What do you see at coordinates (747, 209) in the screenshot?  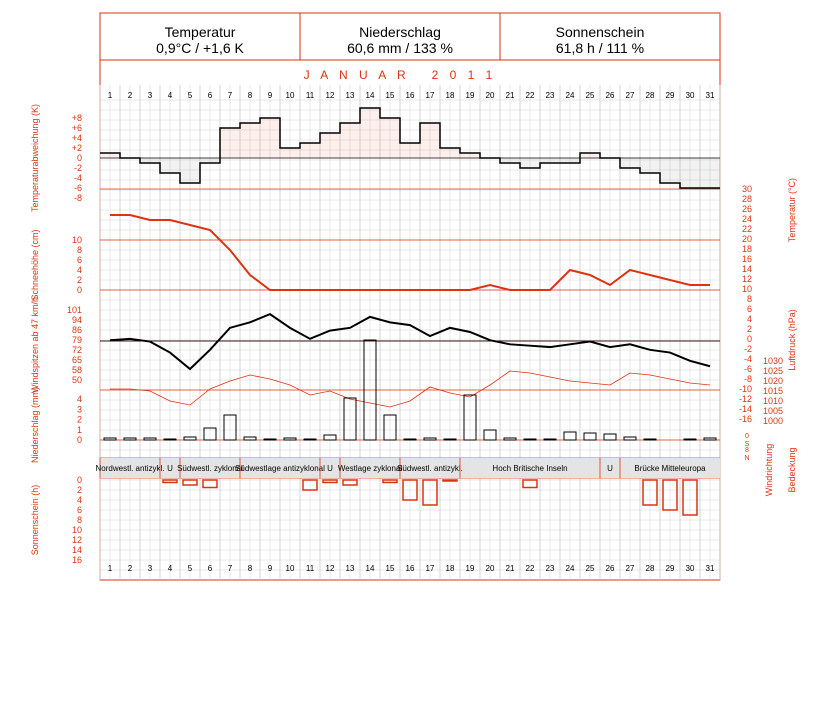 I see `tick-label-temperature: 26` at bounding box center [747, 209].